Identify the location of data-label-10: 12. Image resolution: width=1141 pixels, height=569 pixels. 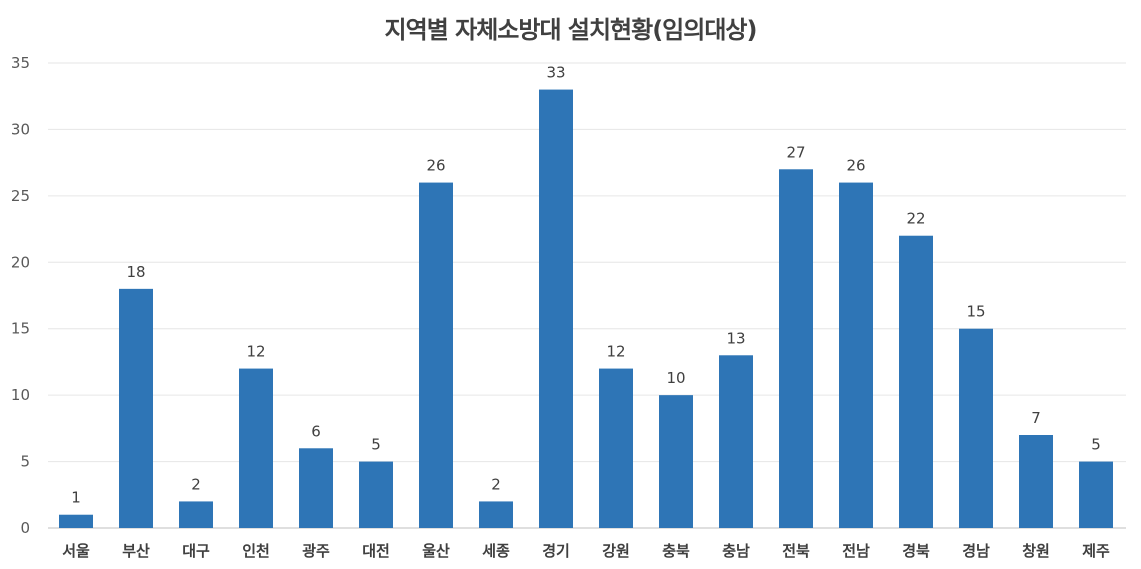
(615, 352).